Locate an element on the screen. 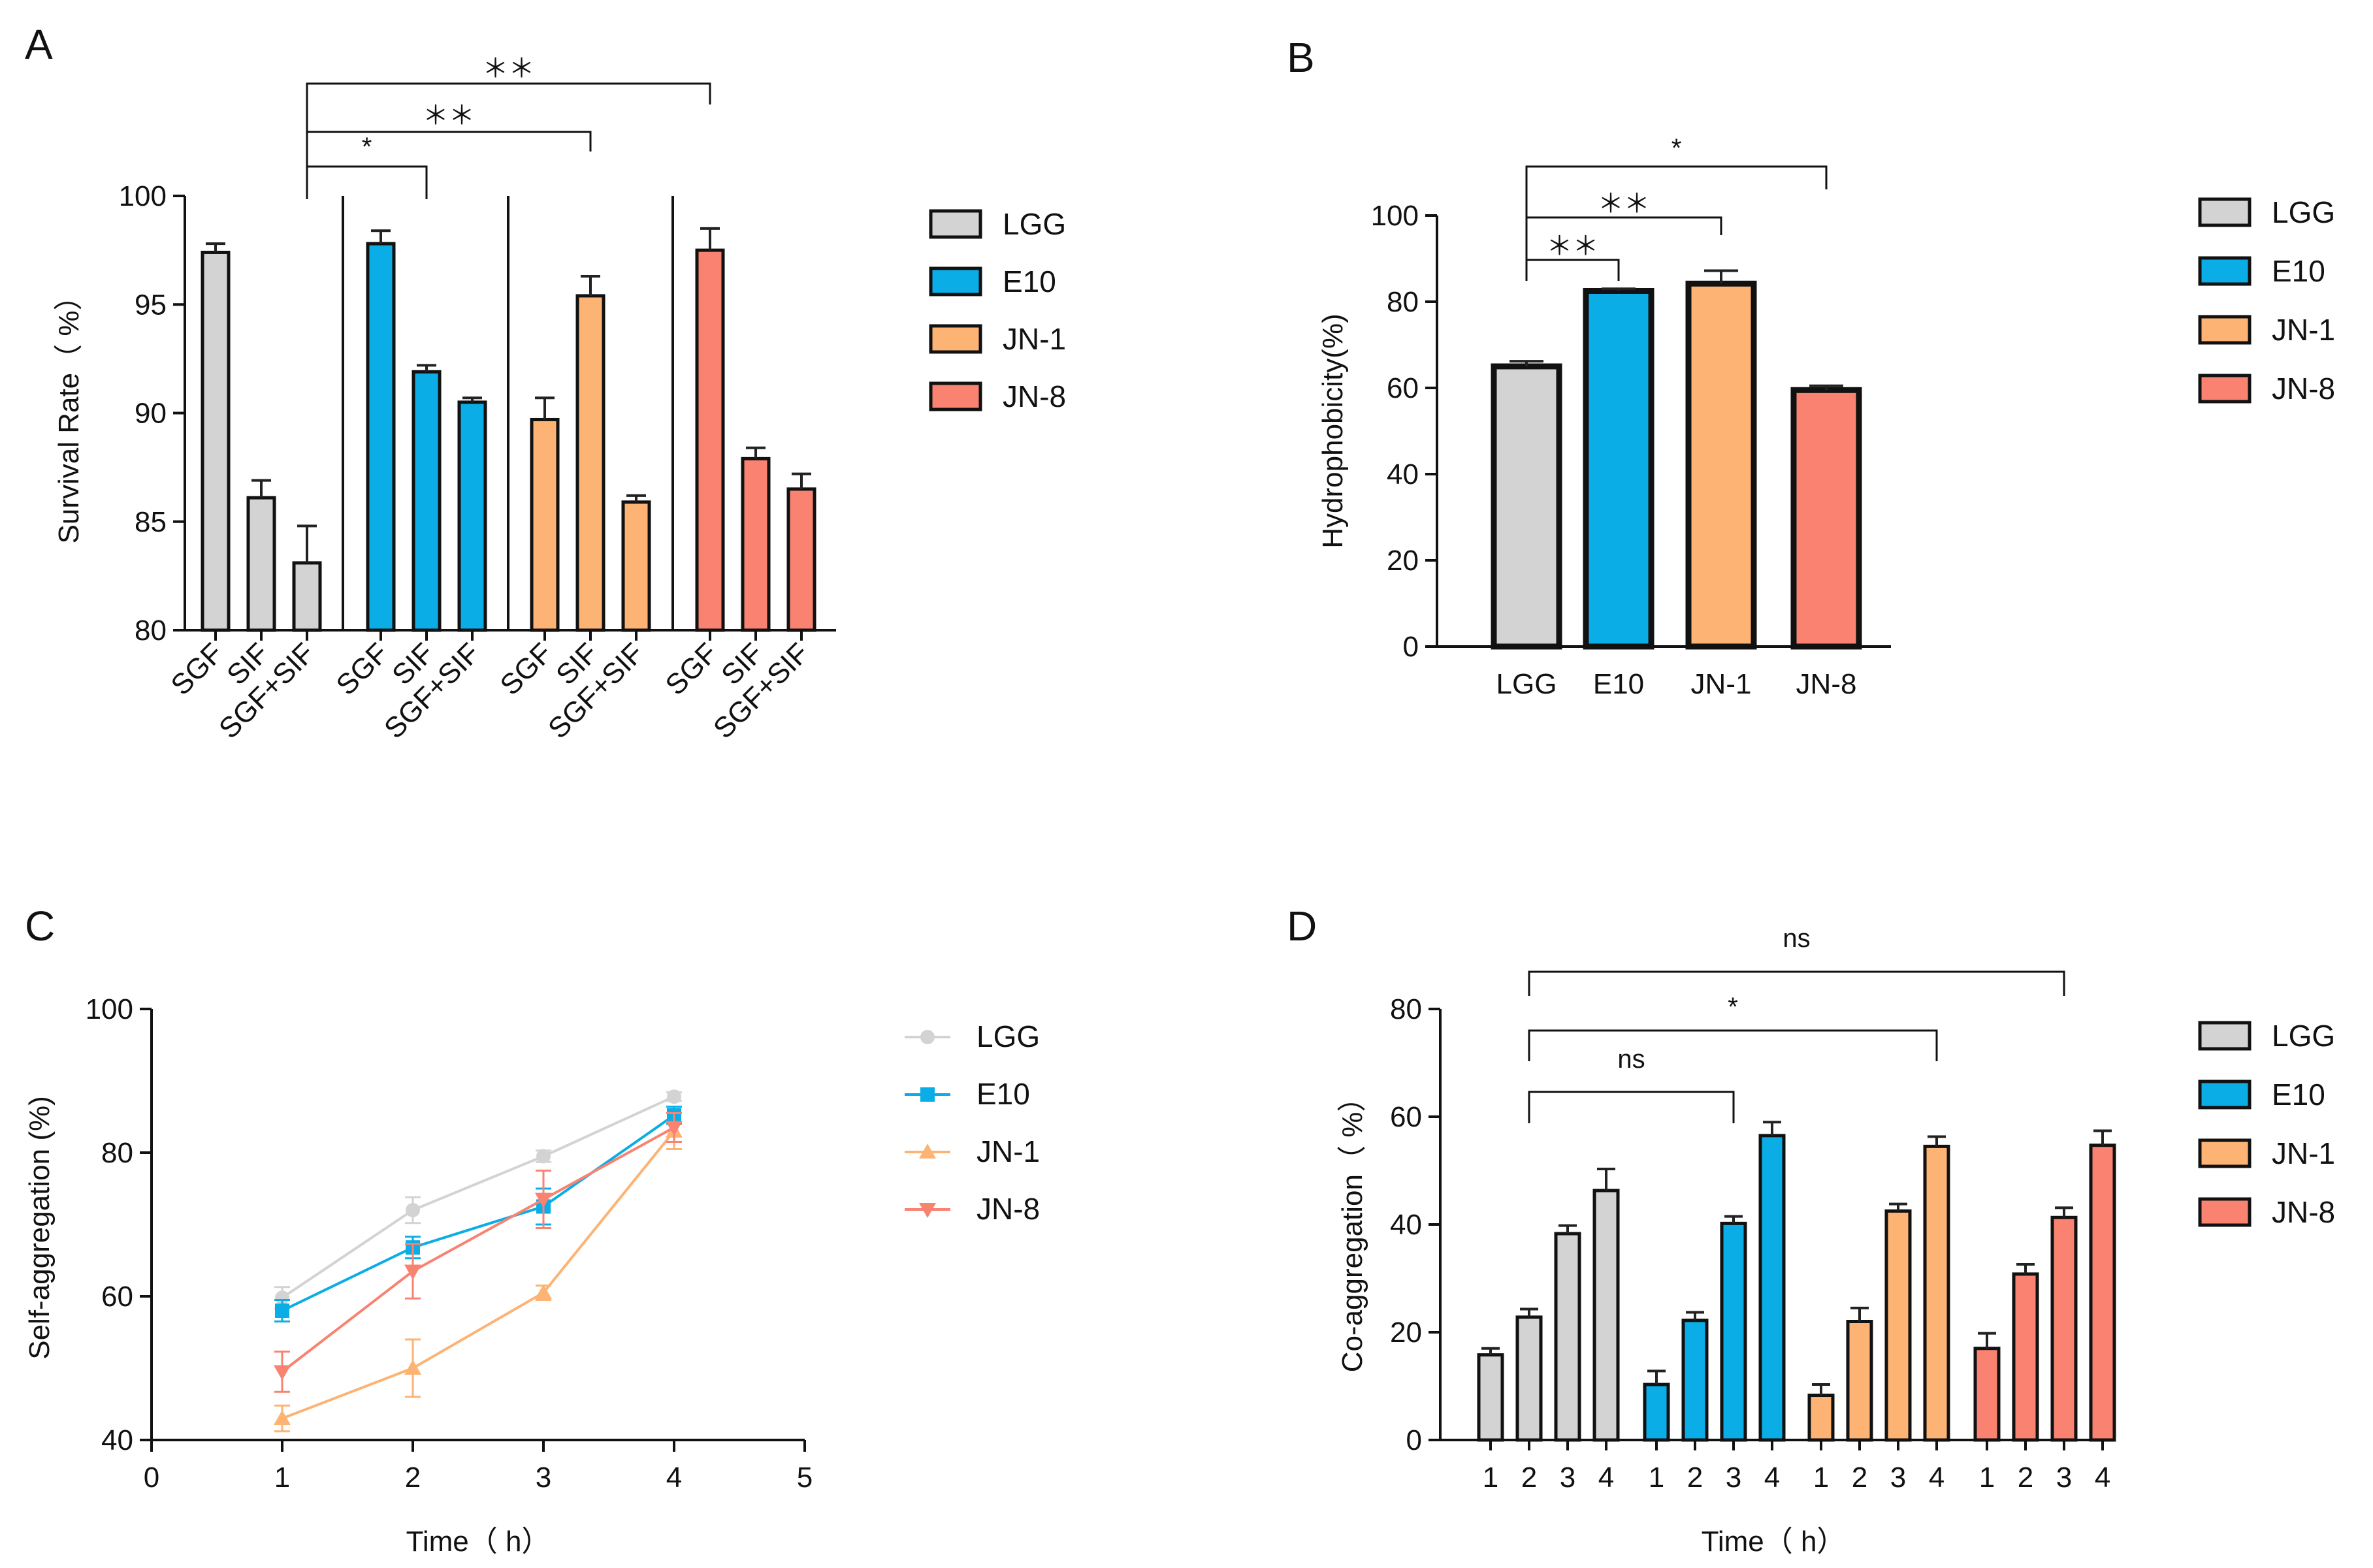  x-tick-label: SGF is located at coordinates (526, 669).